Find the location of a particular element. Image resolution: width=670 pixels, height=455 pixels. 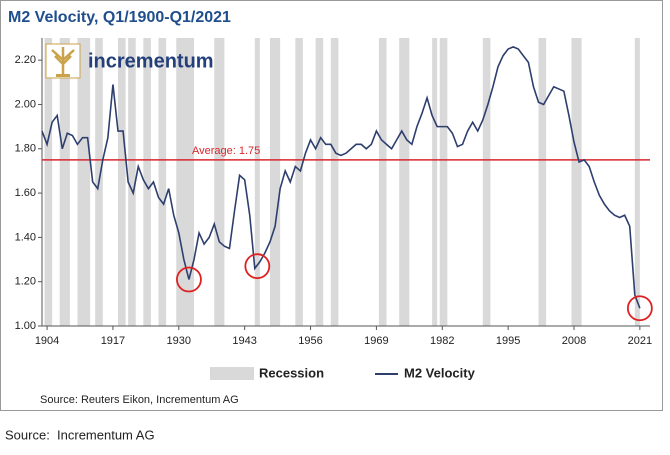

x-tick-label: 1956 is located at coordinates (310, 341).